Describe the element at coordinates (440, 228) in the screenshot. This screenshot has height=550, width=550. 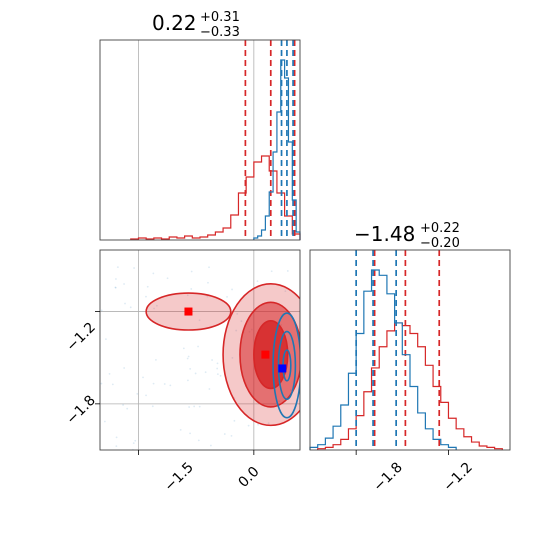
I see `marginal-y-title-upper: +0.22` at that location.